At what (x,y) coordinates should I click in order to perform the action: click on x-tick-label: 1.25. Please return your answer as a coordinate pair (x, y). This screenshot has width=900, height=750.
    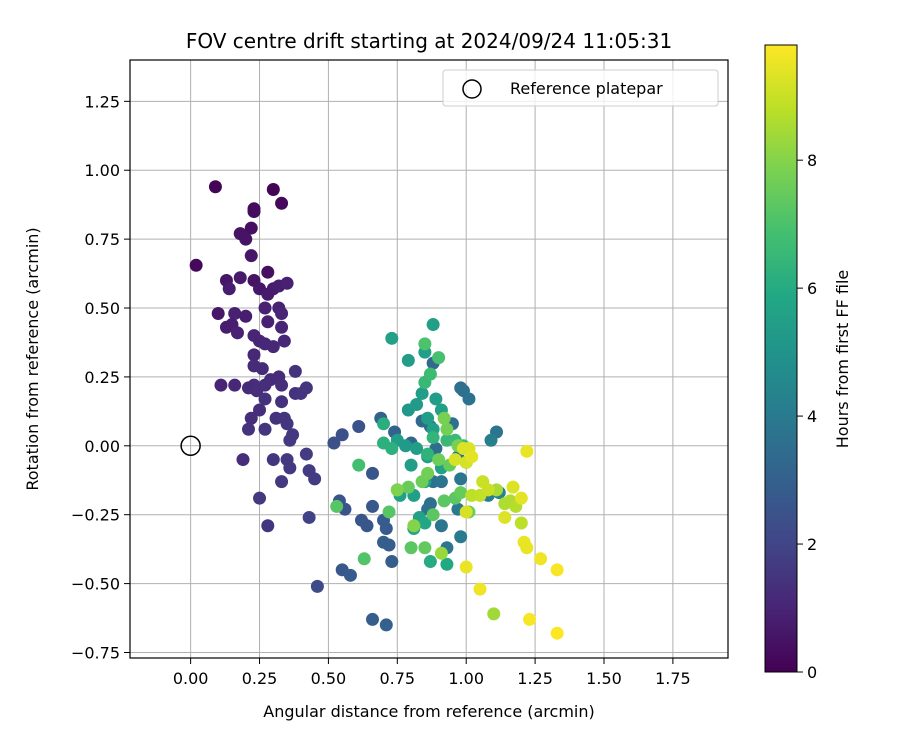
    Looking at the image, I should click on (535, 678).